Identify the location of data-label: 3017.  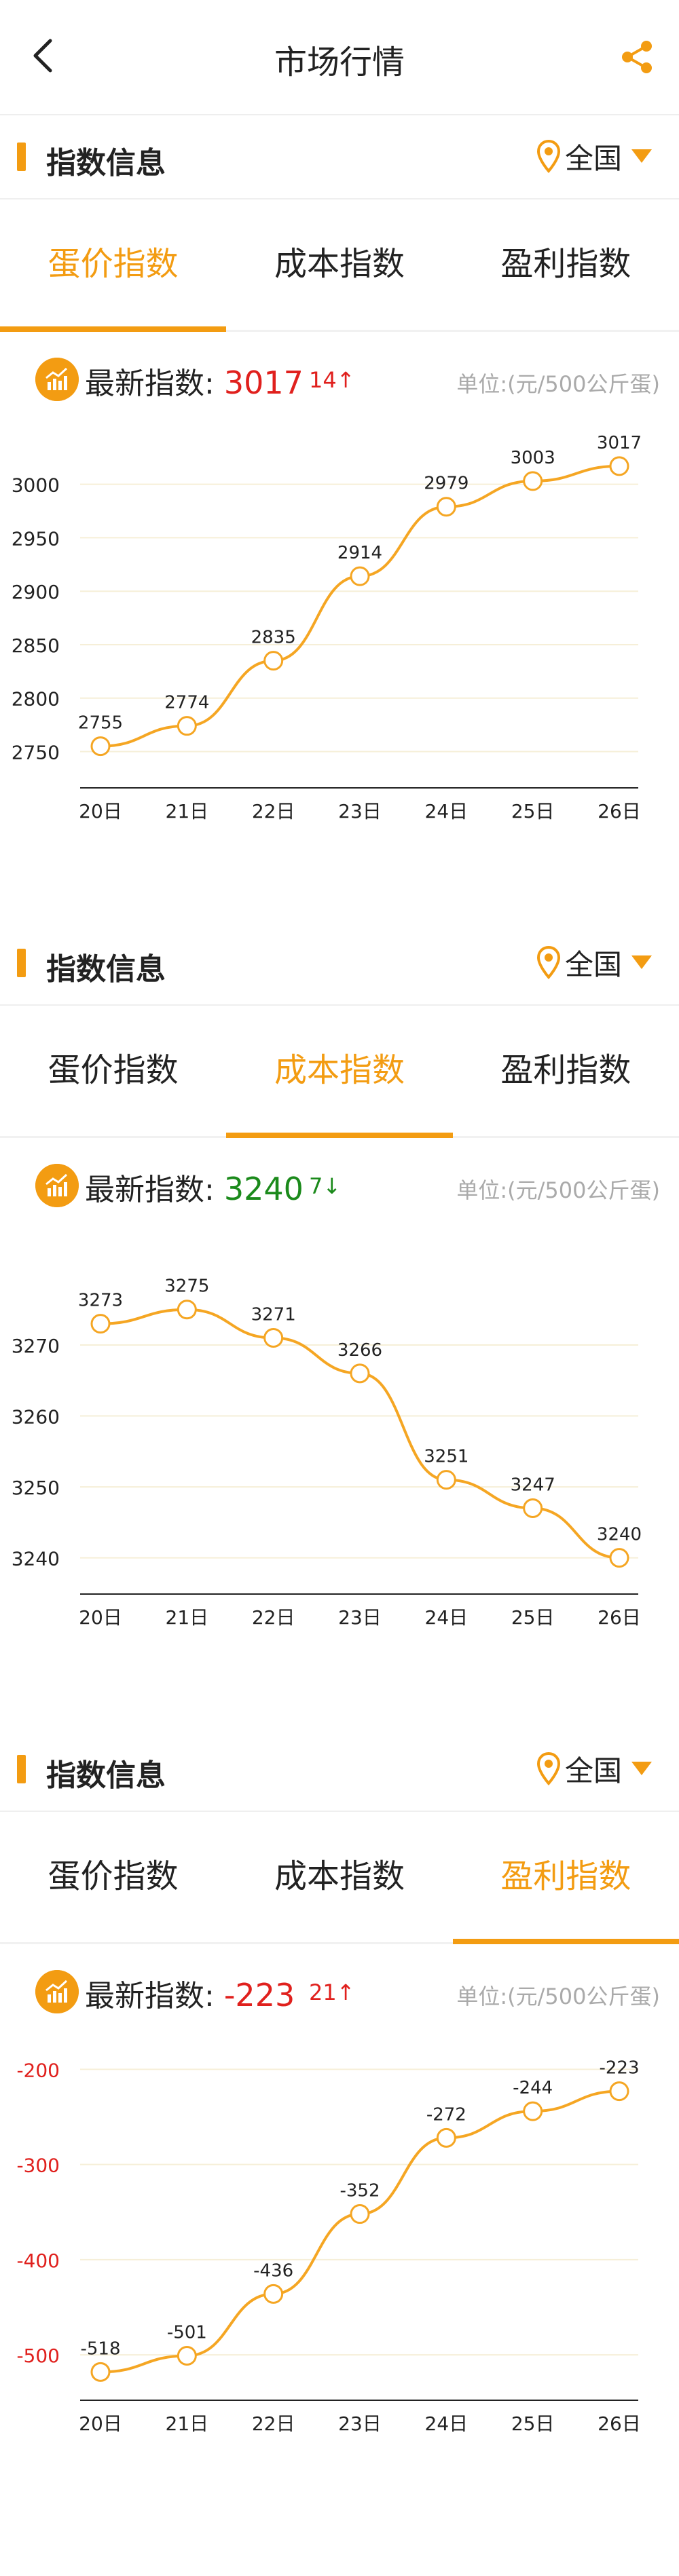
(619, 443).